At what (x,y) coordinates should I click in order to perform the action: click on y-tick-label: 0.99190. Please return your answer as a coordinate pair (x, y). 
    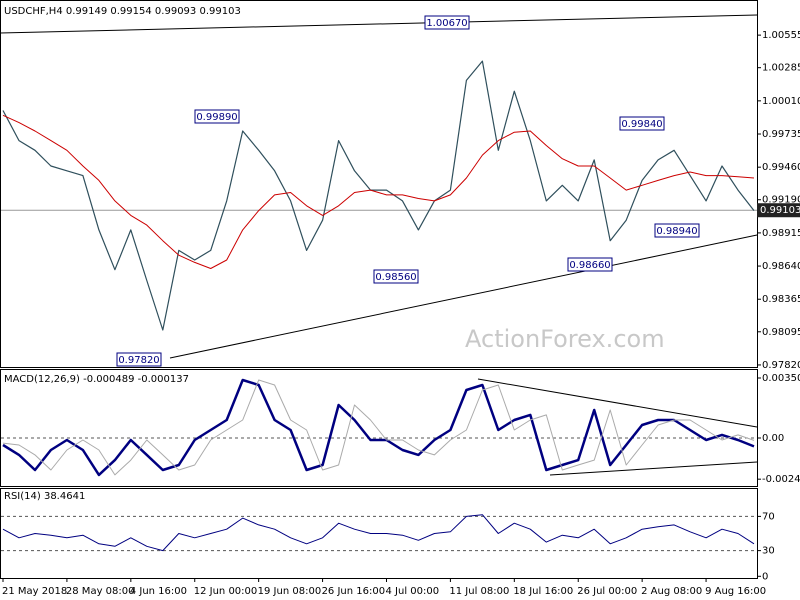
    Looking at the image, I should click on (781, 200).